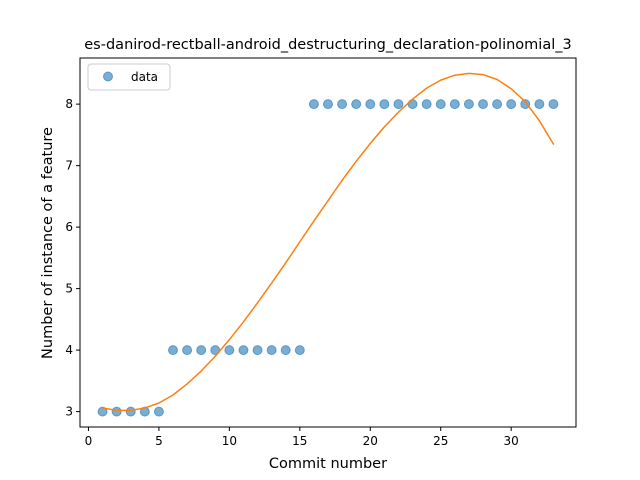 The image size is (640, 480). I want to click on y-tick-label: 5, so click(69, 289).